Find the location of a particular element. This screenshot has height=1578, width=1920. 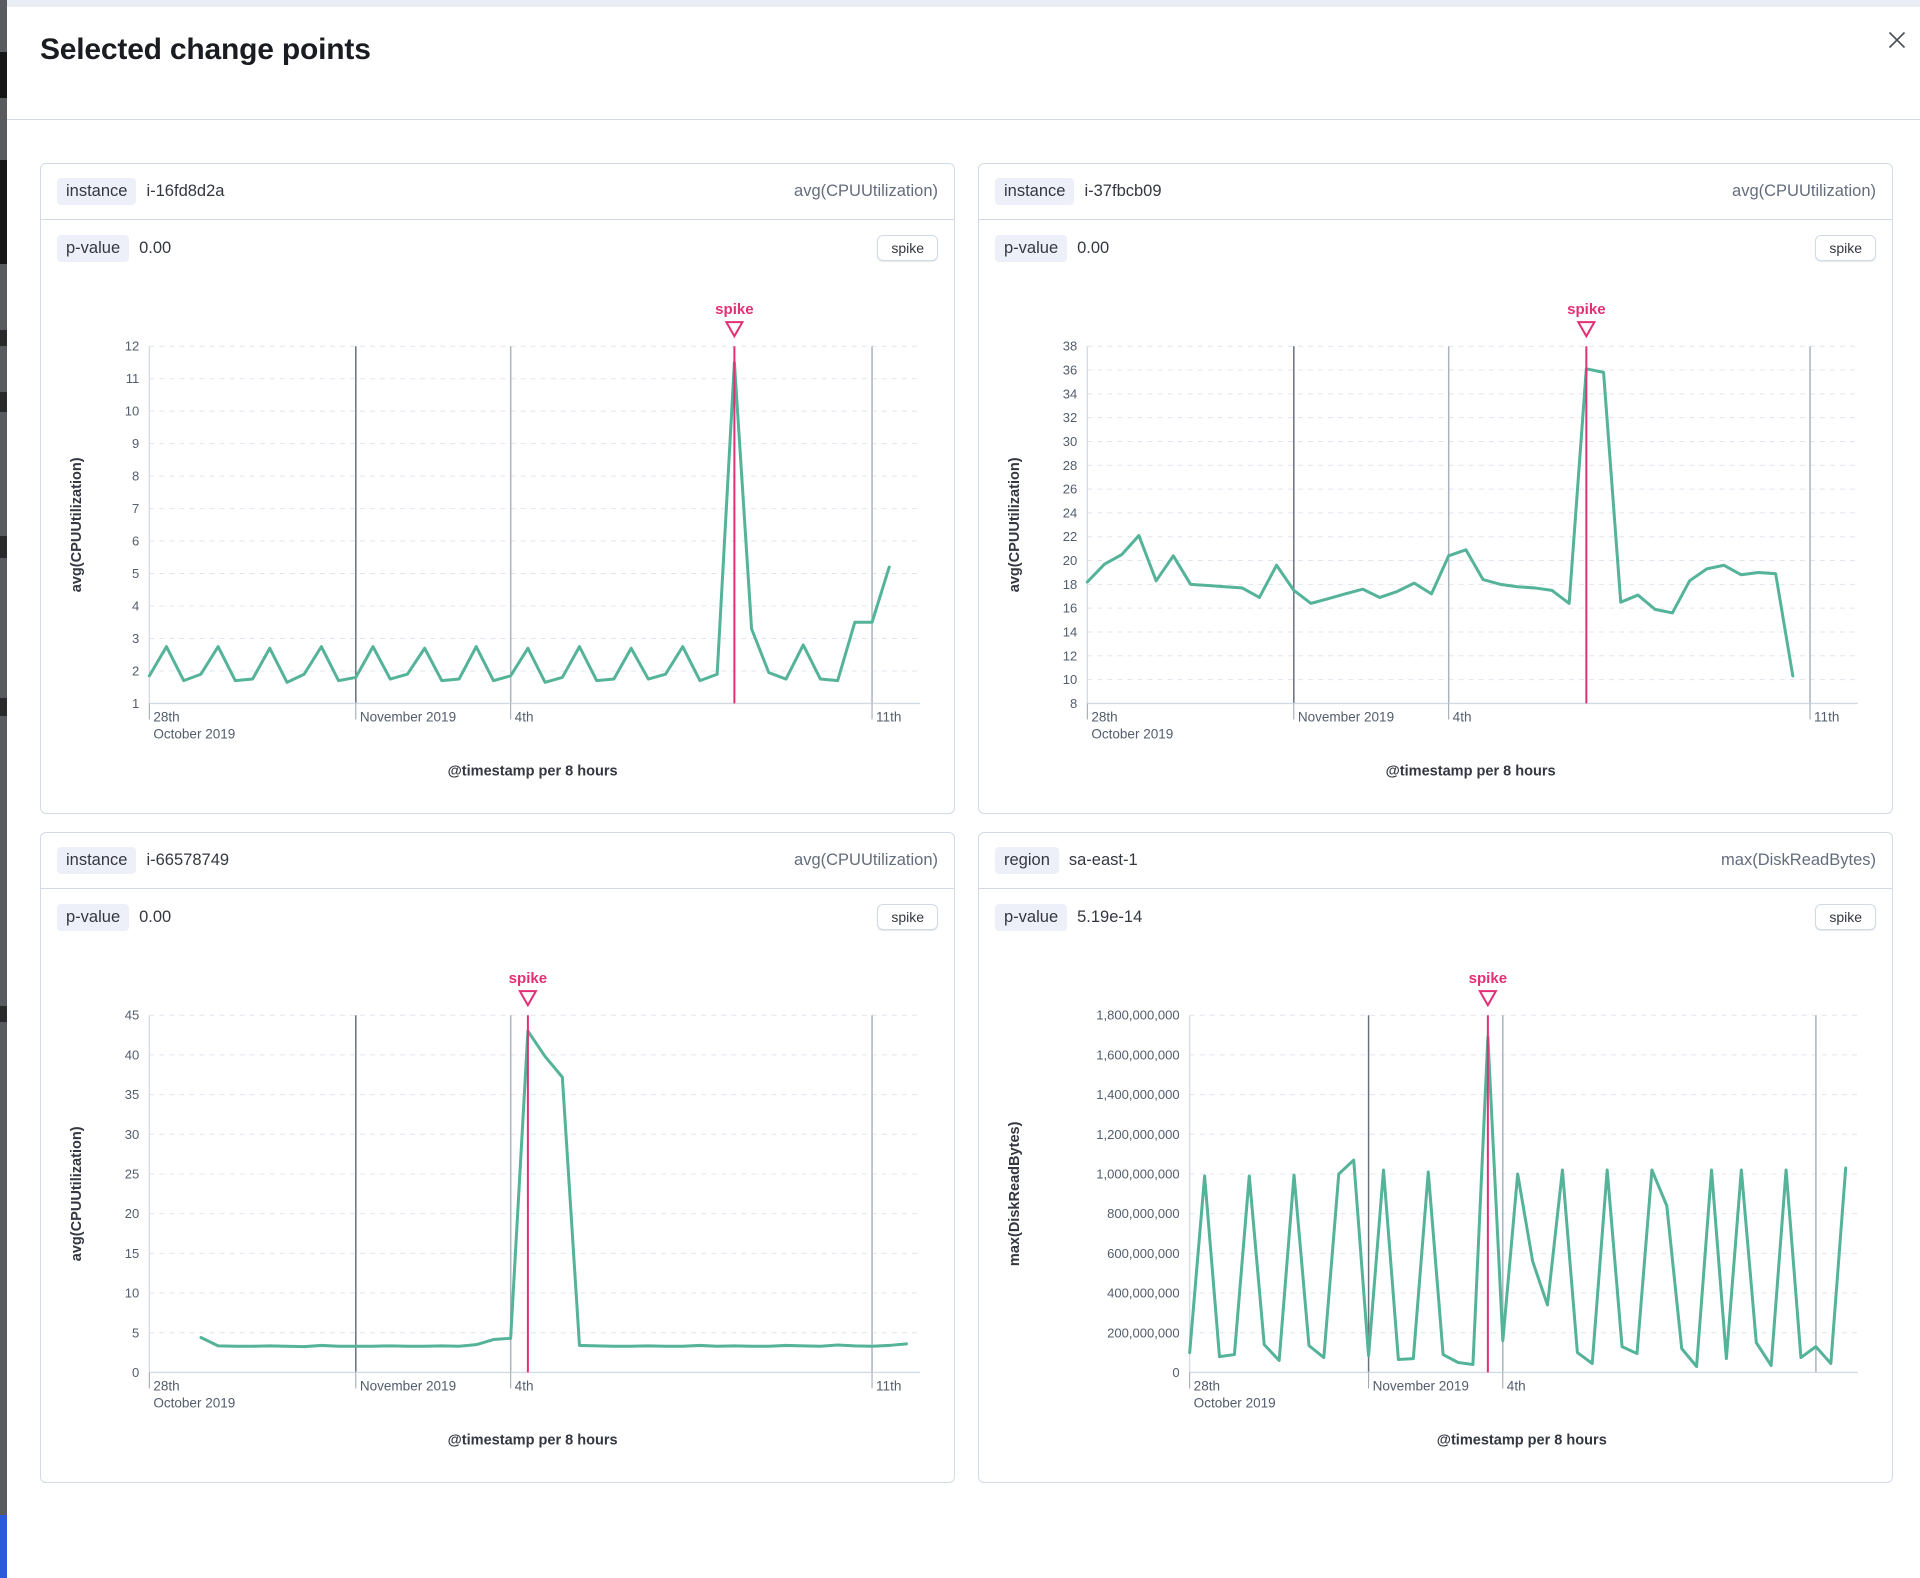

close-button is located at coordinates (1897, 40).